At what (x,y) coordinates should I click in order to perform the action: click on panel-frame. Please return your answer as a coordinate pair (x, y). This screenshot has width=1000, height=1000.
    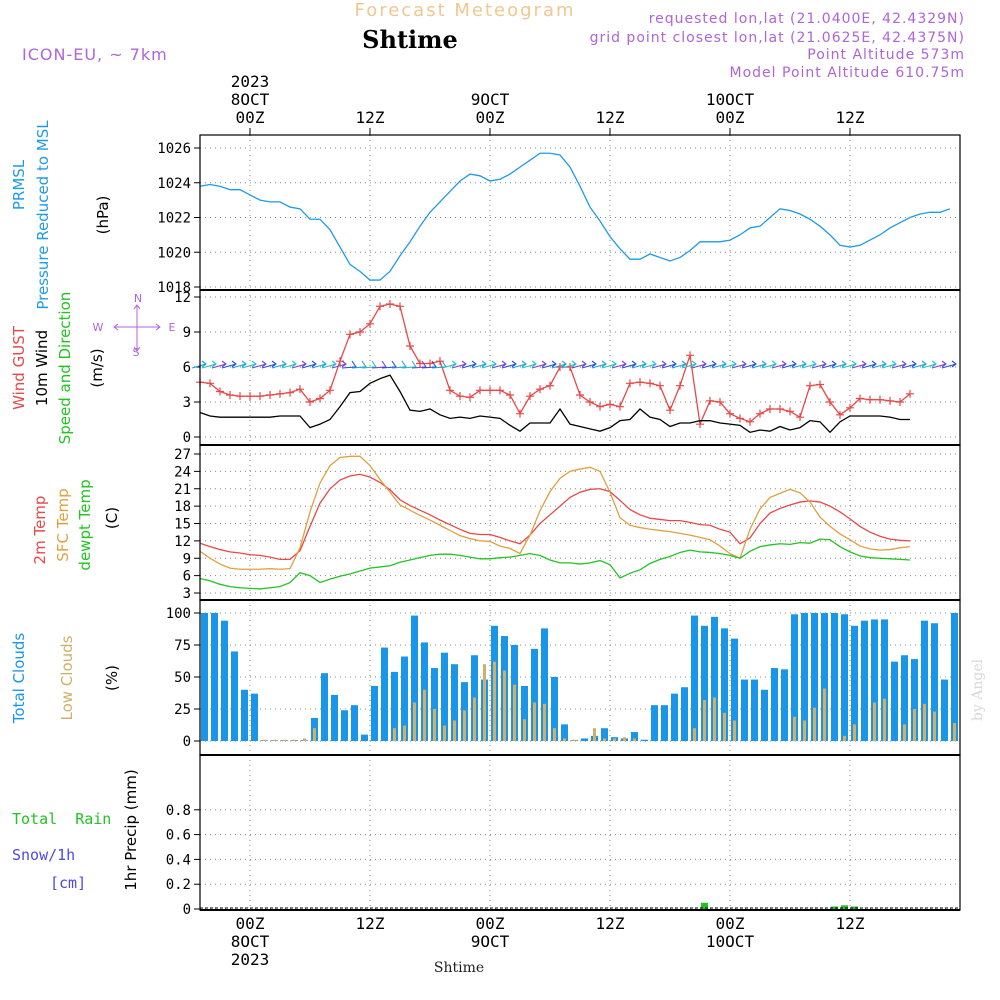
    Looking at the image, I should click on (580, 832).